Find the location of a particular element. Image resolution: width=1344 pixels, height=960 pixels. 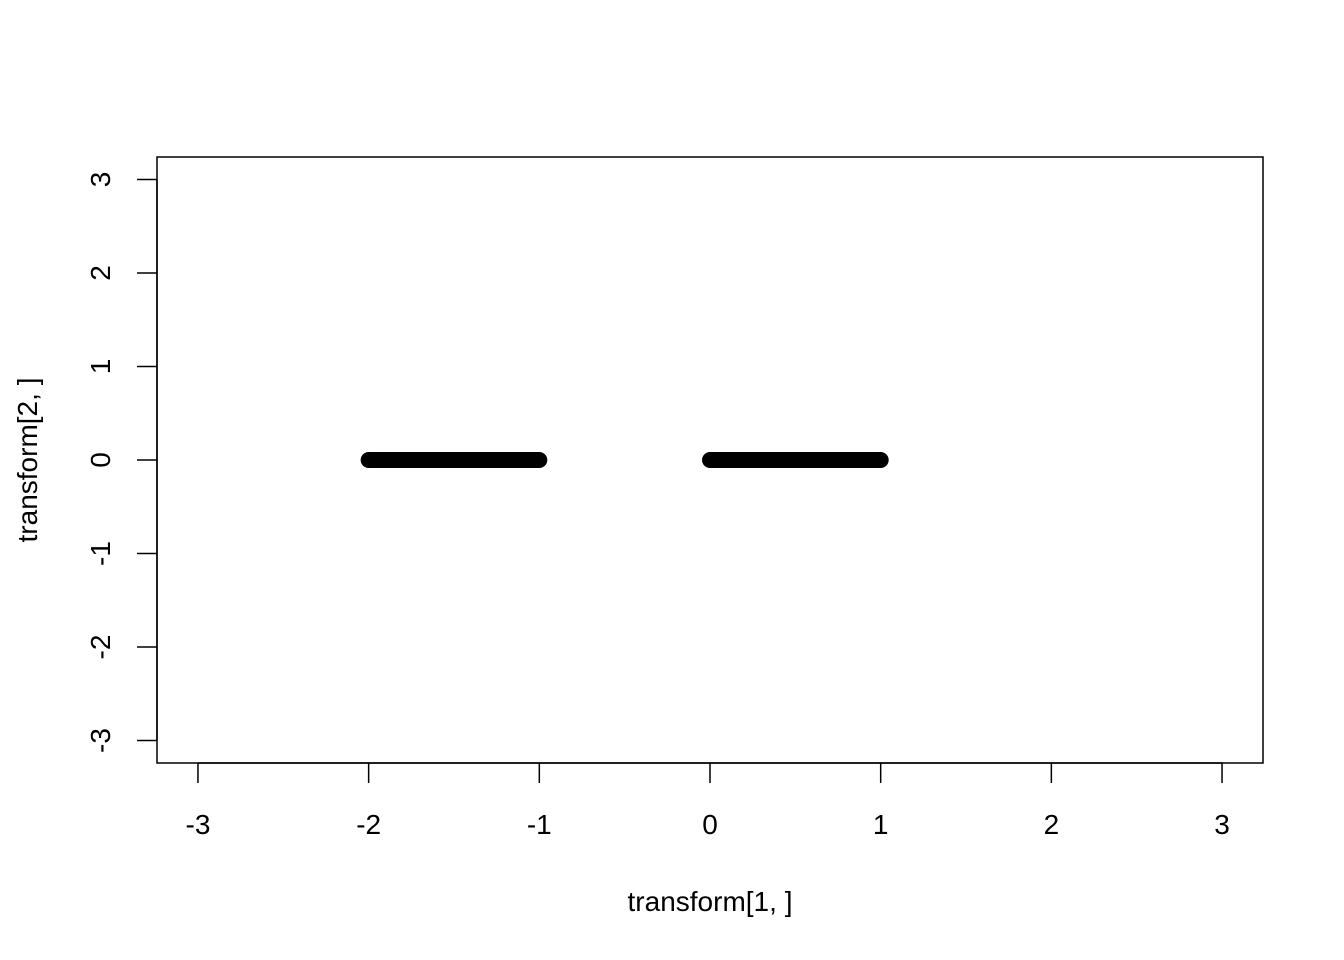

x-tick-label: 0 is located at coordinates (710, 824).